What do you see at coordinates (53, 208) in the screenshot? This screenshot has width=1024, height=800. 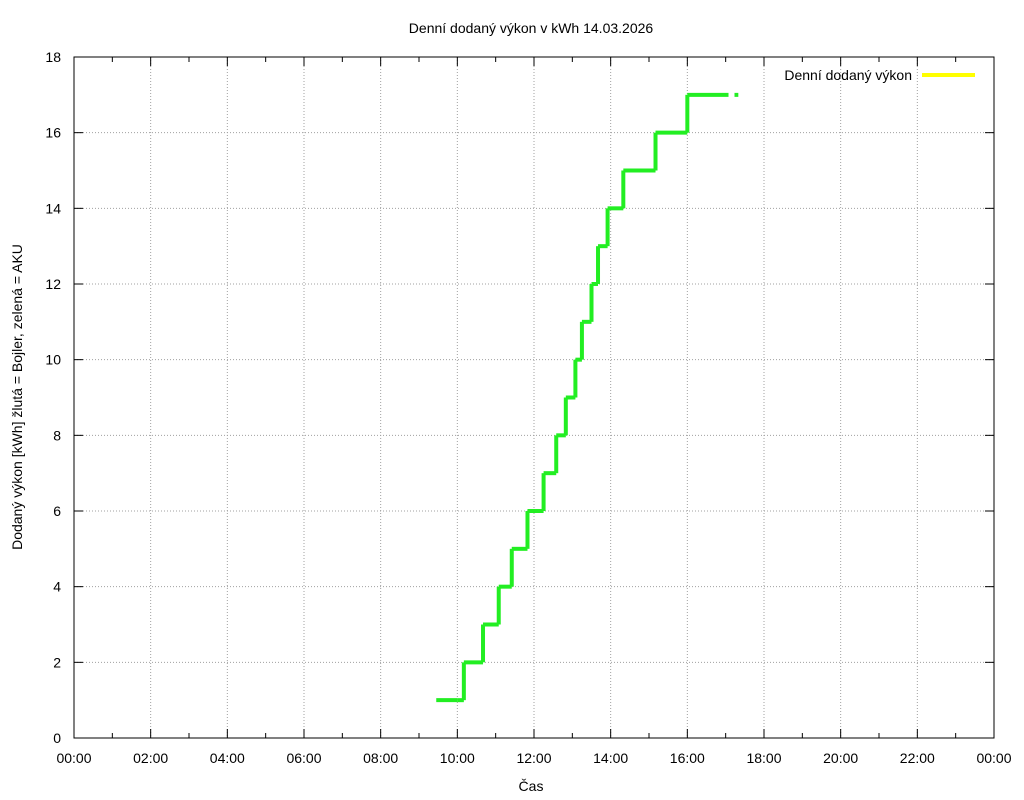 I see `y-tick-label: 14` at bounding box center [53, 208].